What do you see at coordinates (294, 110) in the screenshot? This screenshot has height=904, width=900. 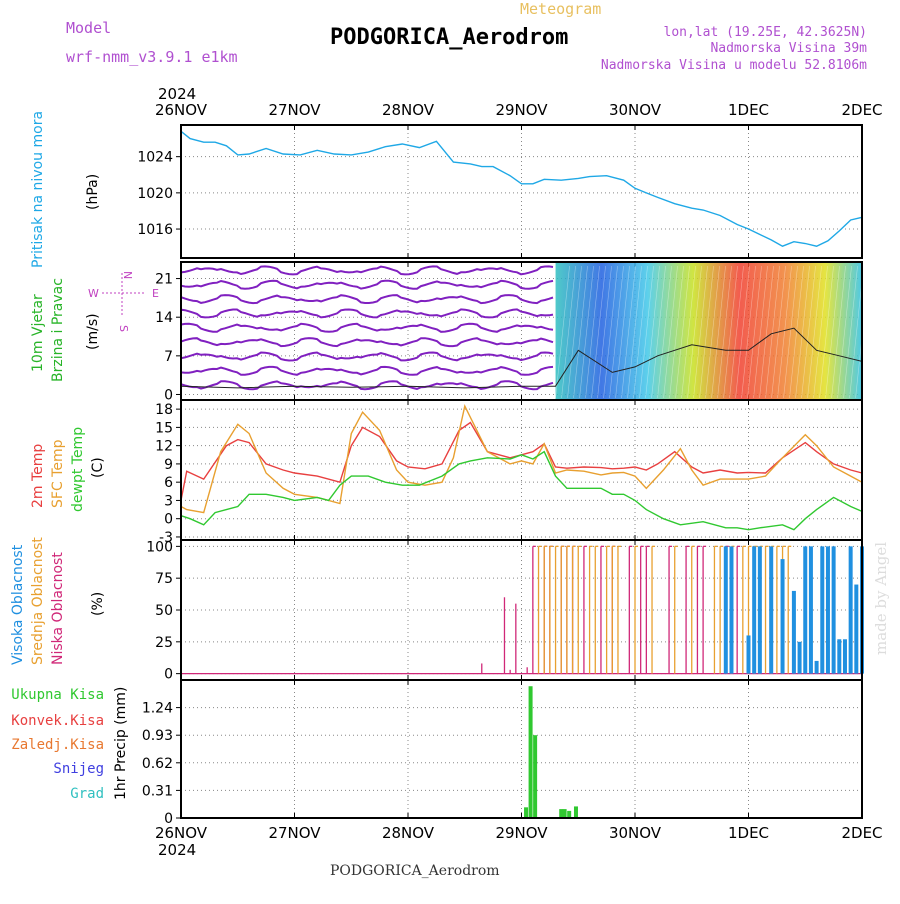 I see `top-date-label: 27NOV` at bounding box center [294, 110].